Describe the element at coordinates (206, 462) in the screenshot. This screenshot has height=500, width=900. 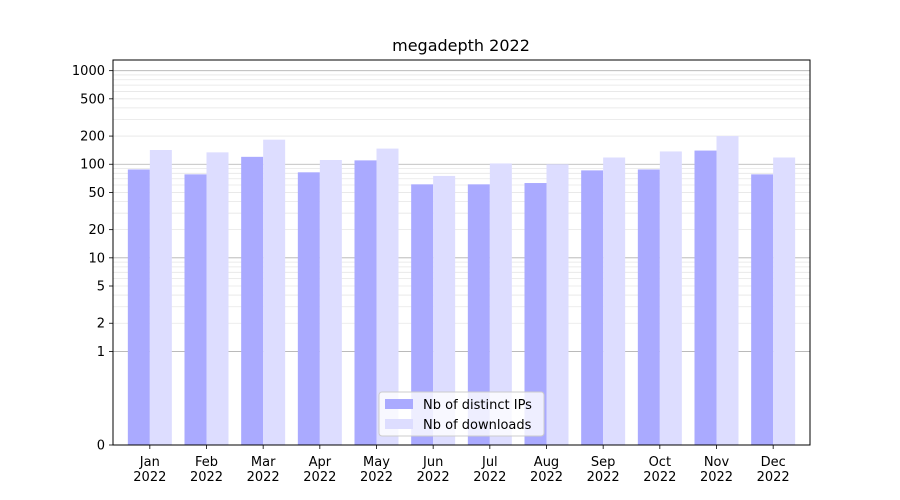
I see `x-tick-label: Feb` at that location.